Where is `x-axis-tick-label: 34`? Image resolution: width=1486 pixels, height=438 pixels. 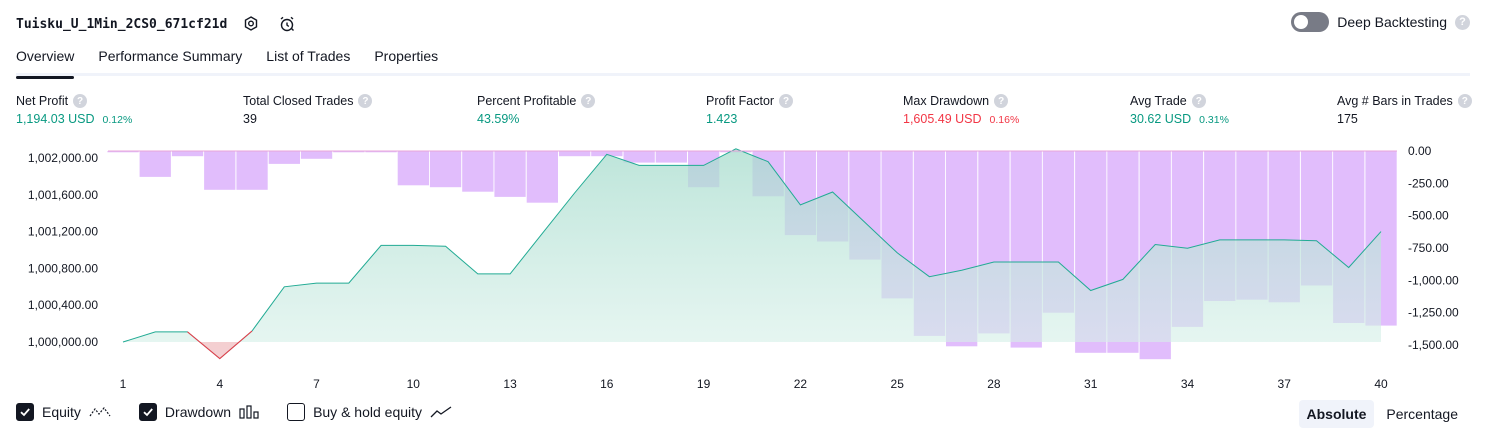
x-axis-tick-label: 34 is located at coordinates (1188, 384).